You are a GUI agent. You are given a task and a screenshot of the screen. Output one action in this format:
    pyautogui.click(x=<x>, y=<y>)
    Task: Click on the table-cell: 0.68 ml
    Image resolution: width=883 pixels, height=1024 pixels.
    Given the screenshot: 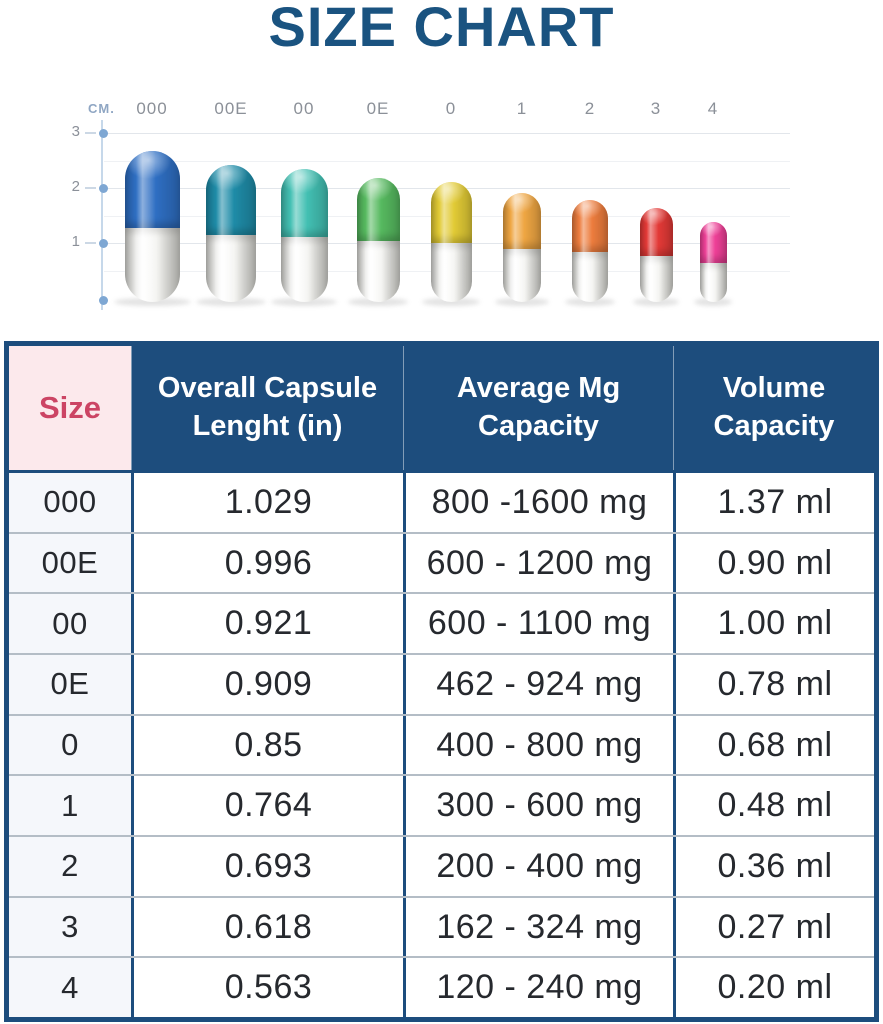 What is the action you would take?
    pyautogui.click(x=773, y=745)
    